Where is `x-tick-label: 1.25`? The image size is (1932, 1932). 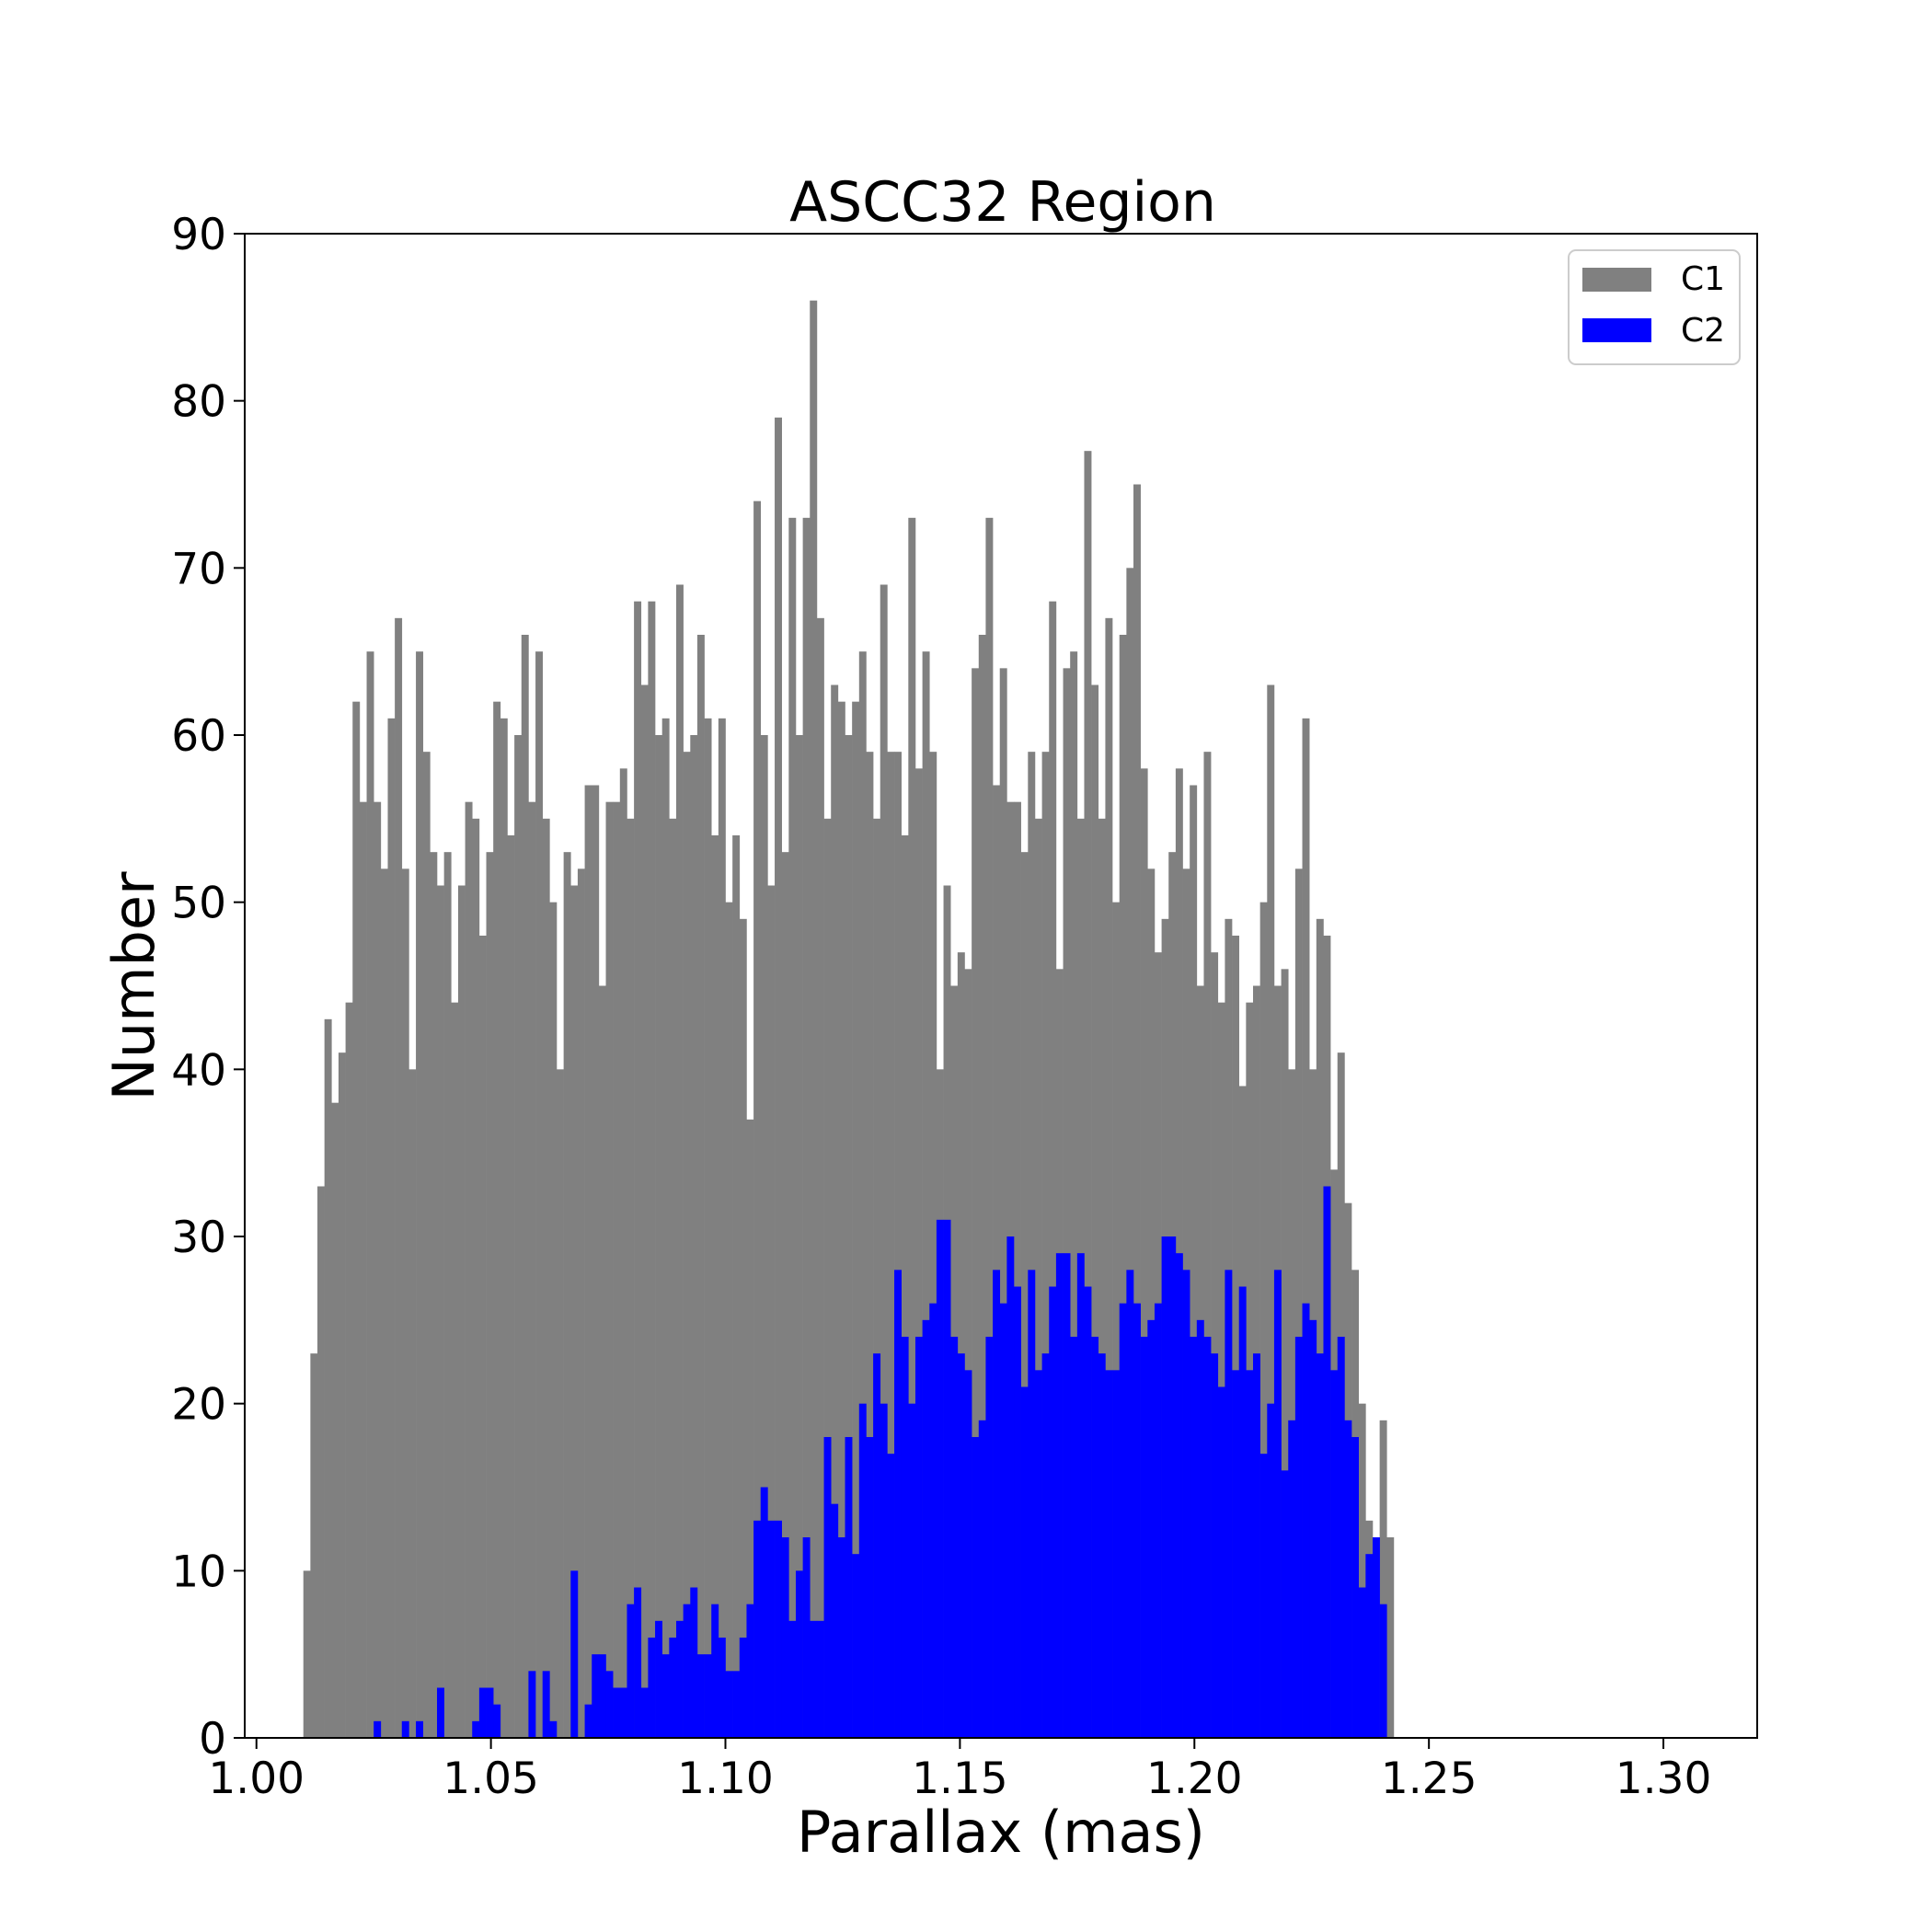
x-tick-label: 1.25 is located at coordinates (1429, 1779).